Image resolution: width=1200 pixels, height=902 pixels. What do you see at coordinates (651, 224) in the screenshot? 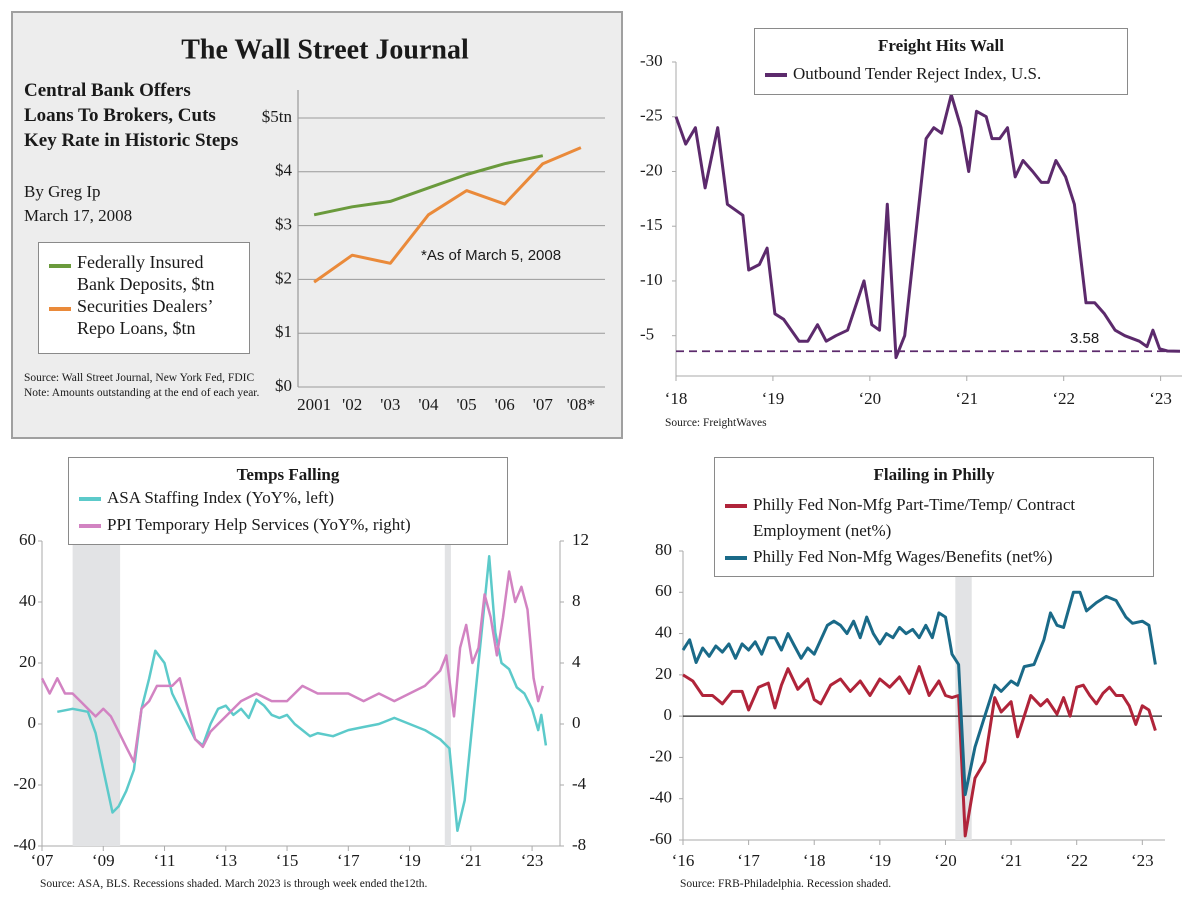
I see `y-tick-label: -15` at bounding box center [651, 224].